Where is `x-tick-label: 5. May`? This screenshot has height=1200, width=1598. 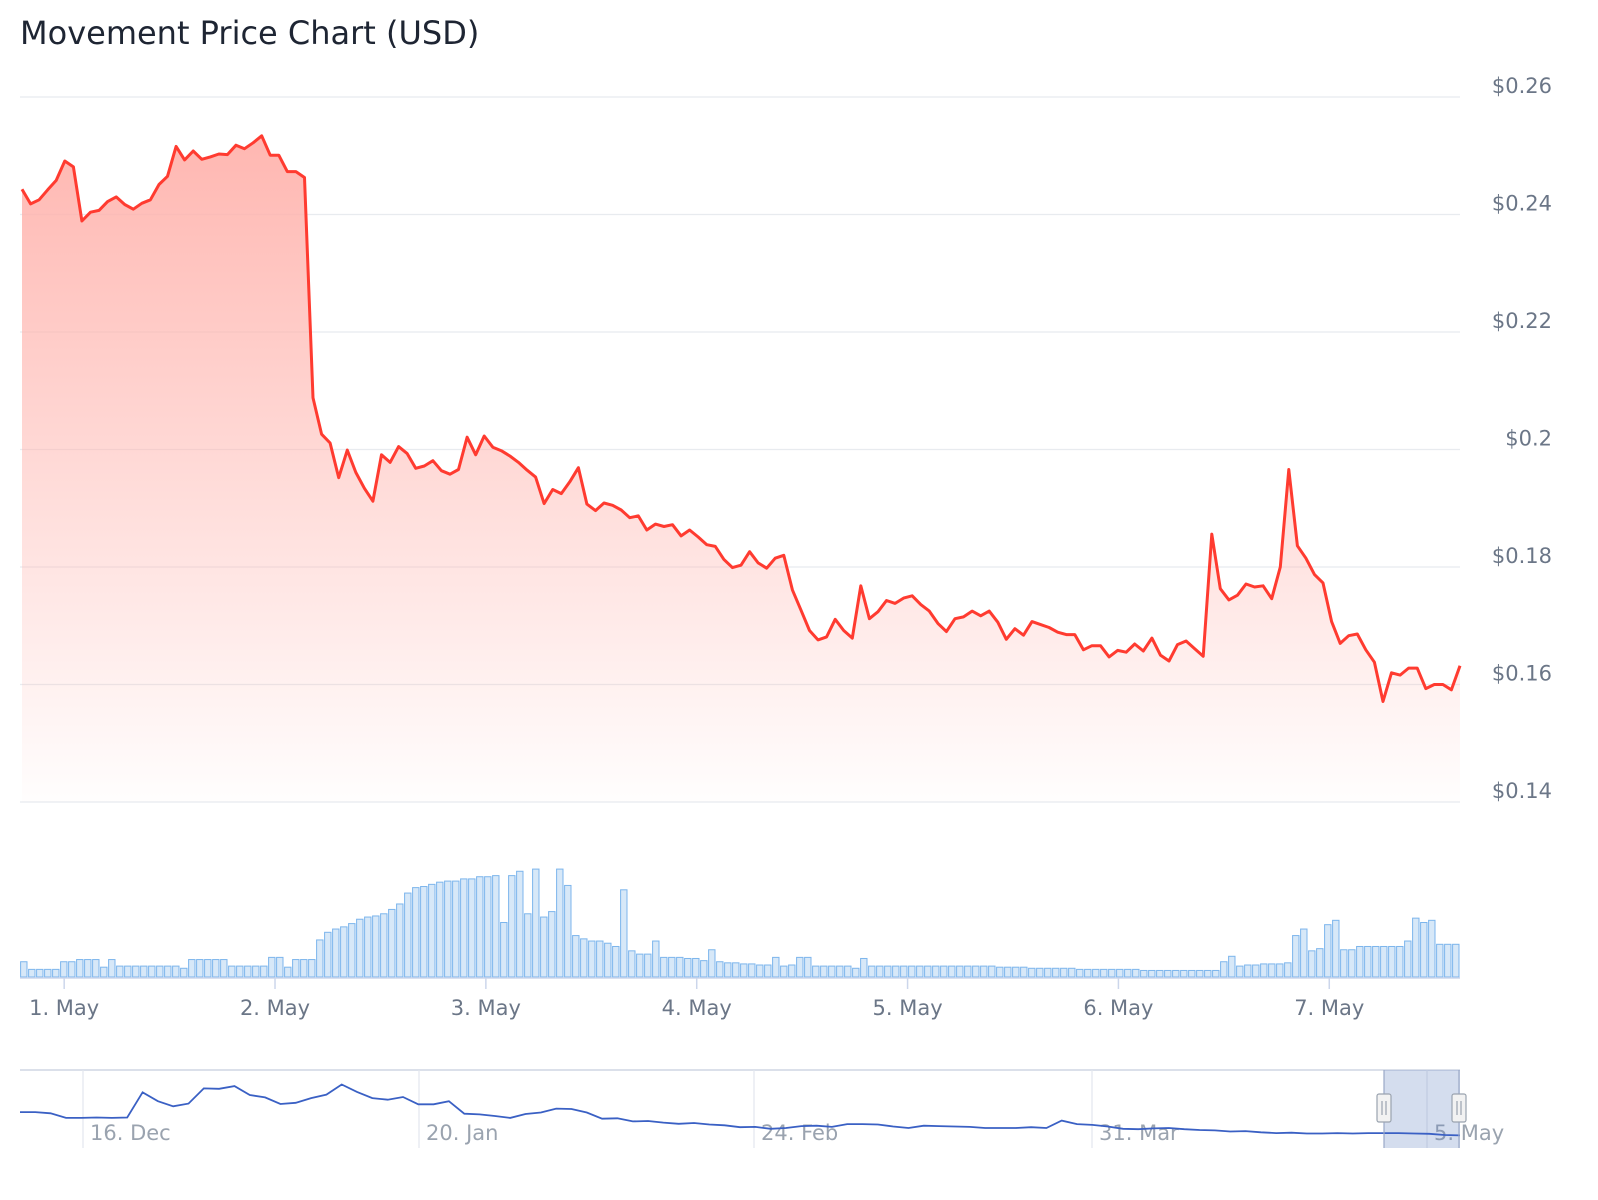 x-tick-label: 5. May is located at coordinates (908, 1008).